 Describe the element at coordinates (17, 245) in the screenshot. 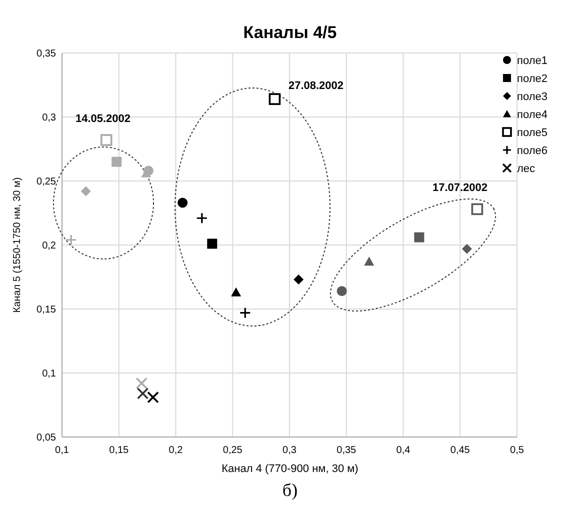

I see `y-axis-title: Канал 5 (1550-1750 нм, 30 м)` at that location.